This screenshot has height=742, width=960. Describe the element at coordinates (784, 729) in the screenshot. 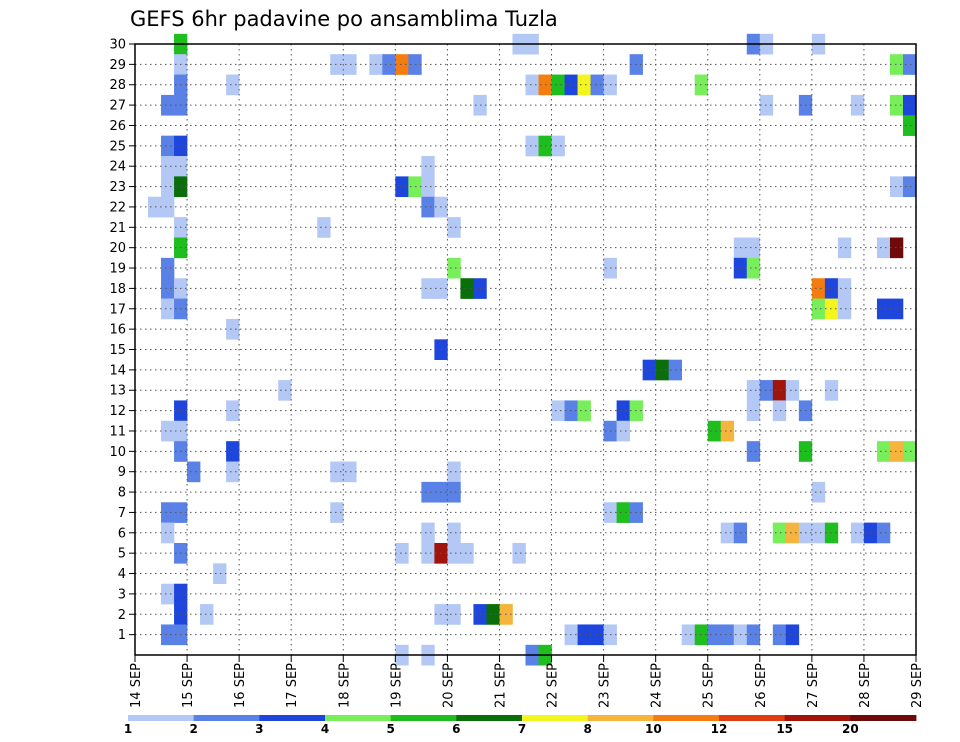

I see `legend-label: 15` at that location.